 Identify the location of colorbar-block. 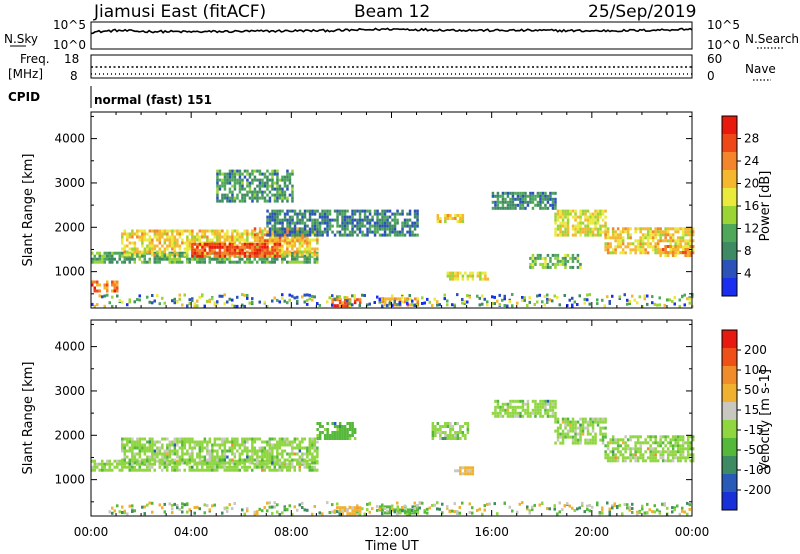
(729, 233).